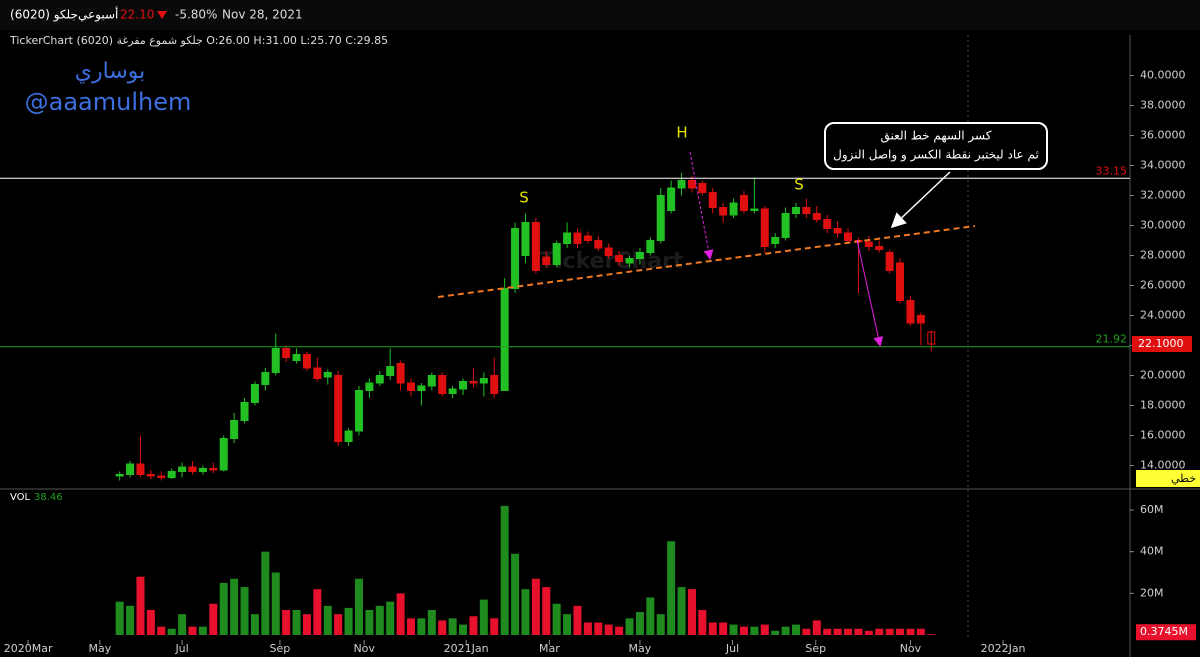 This screenshot has width=1200, height=657. I want to click on last-price-box, so click(1162, 344).